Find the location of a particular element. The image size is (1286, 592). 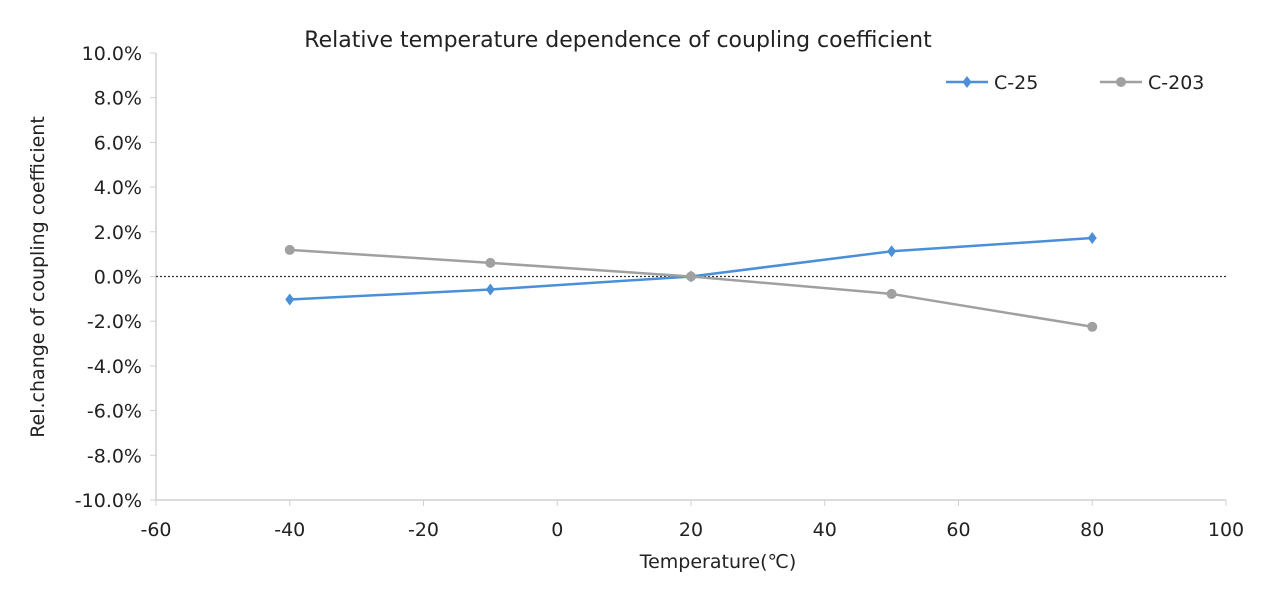

y-tick-label: -8.0% is located at coordinates (114, 456).